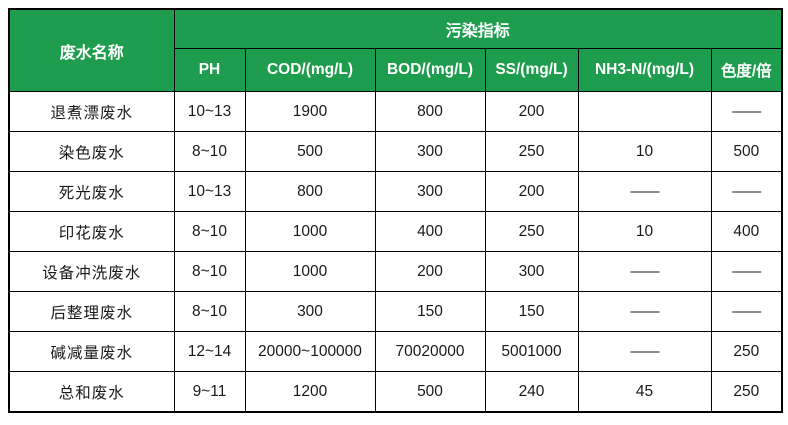  What do you see at coordinates (310, 111) in the screenshot?
I see `data-cell: 1900` at bounding box center [310, 111].